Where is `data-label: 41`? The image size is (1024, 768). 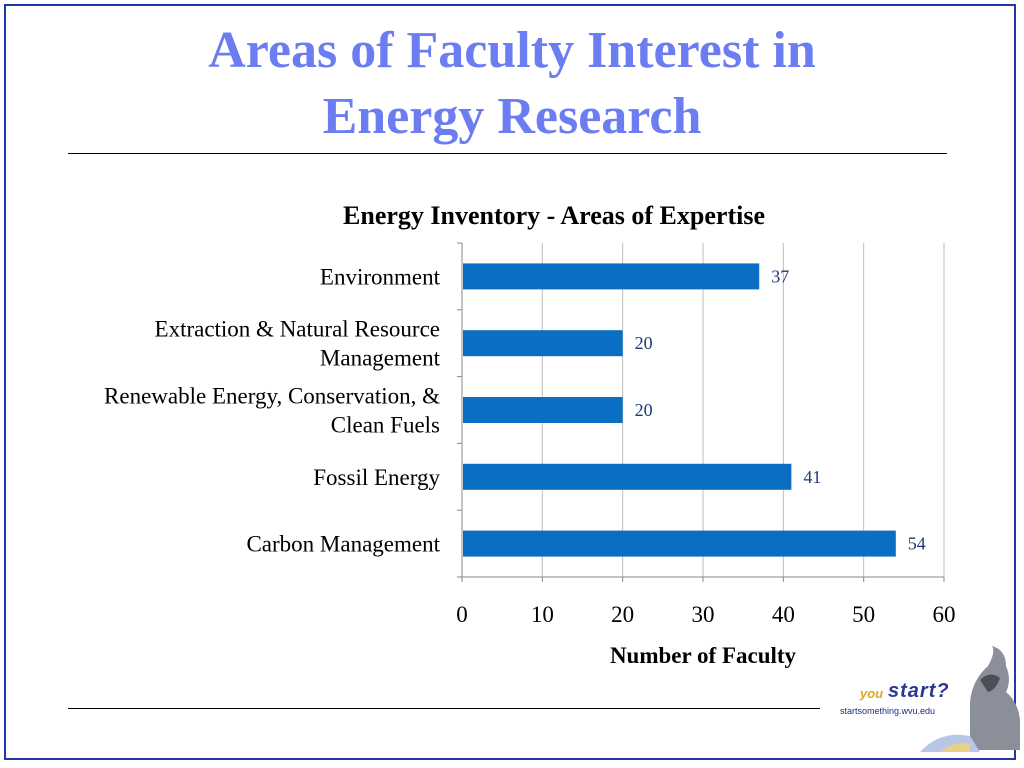
data-label: 41 is located at coordinates (812, 477).